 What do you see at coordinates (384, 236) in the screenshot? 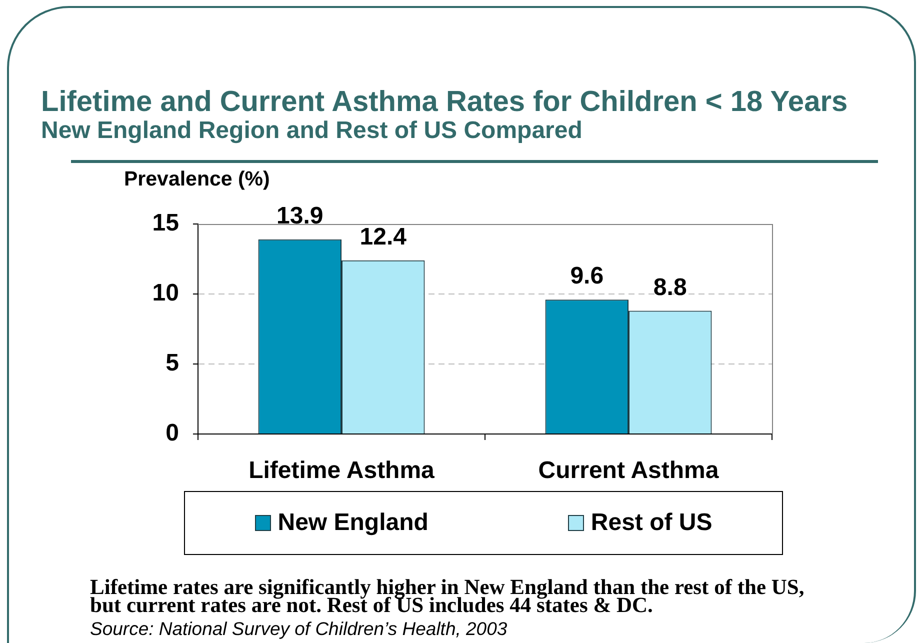
I see `data-label: 12.4` at bounding box center [384, 236].